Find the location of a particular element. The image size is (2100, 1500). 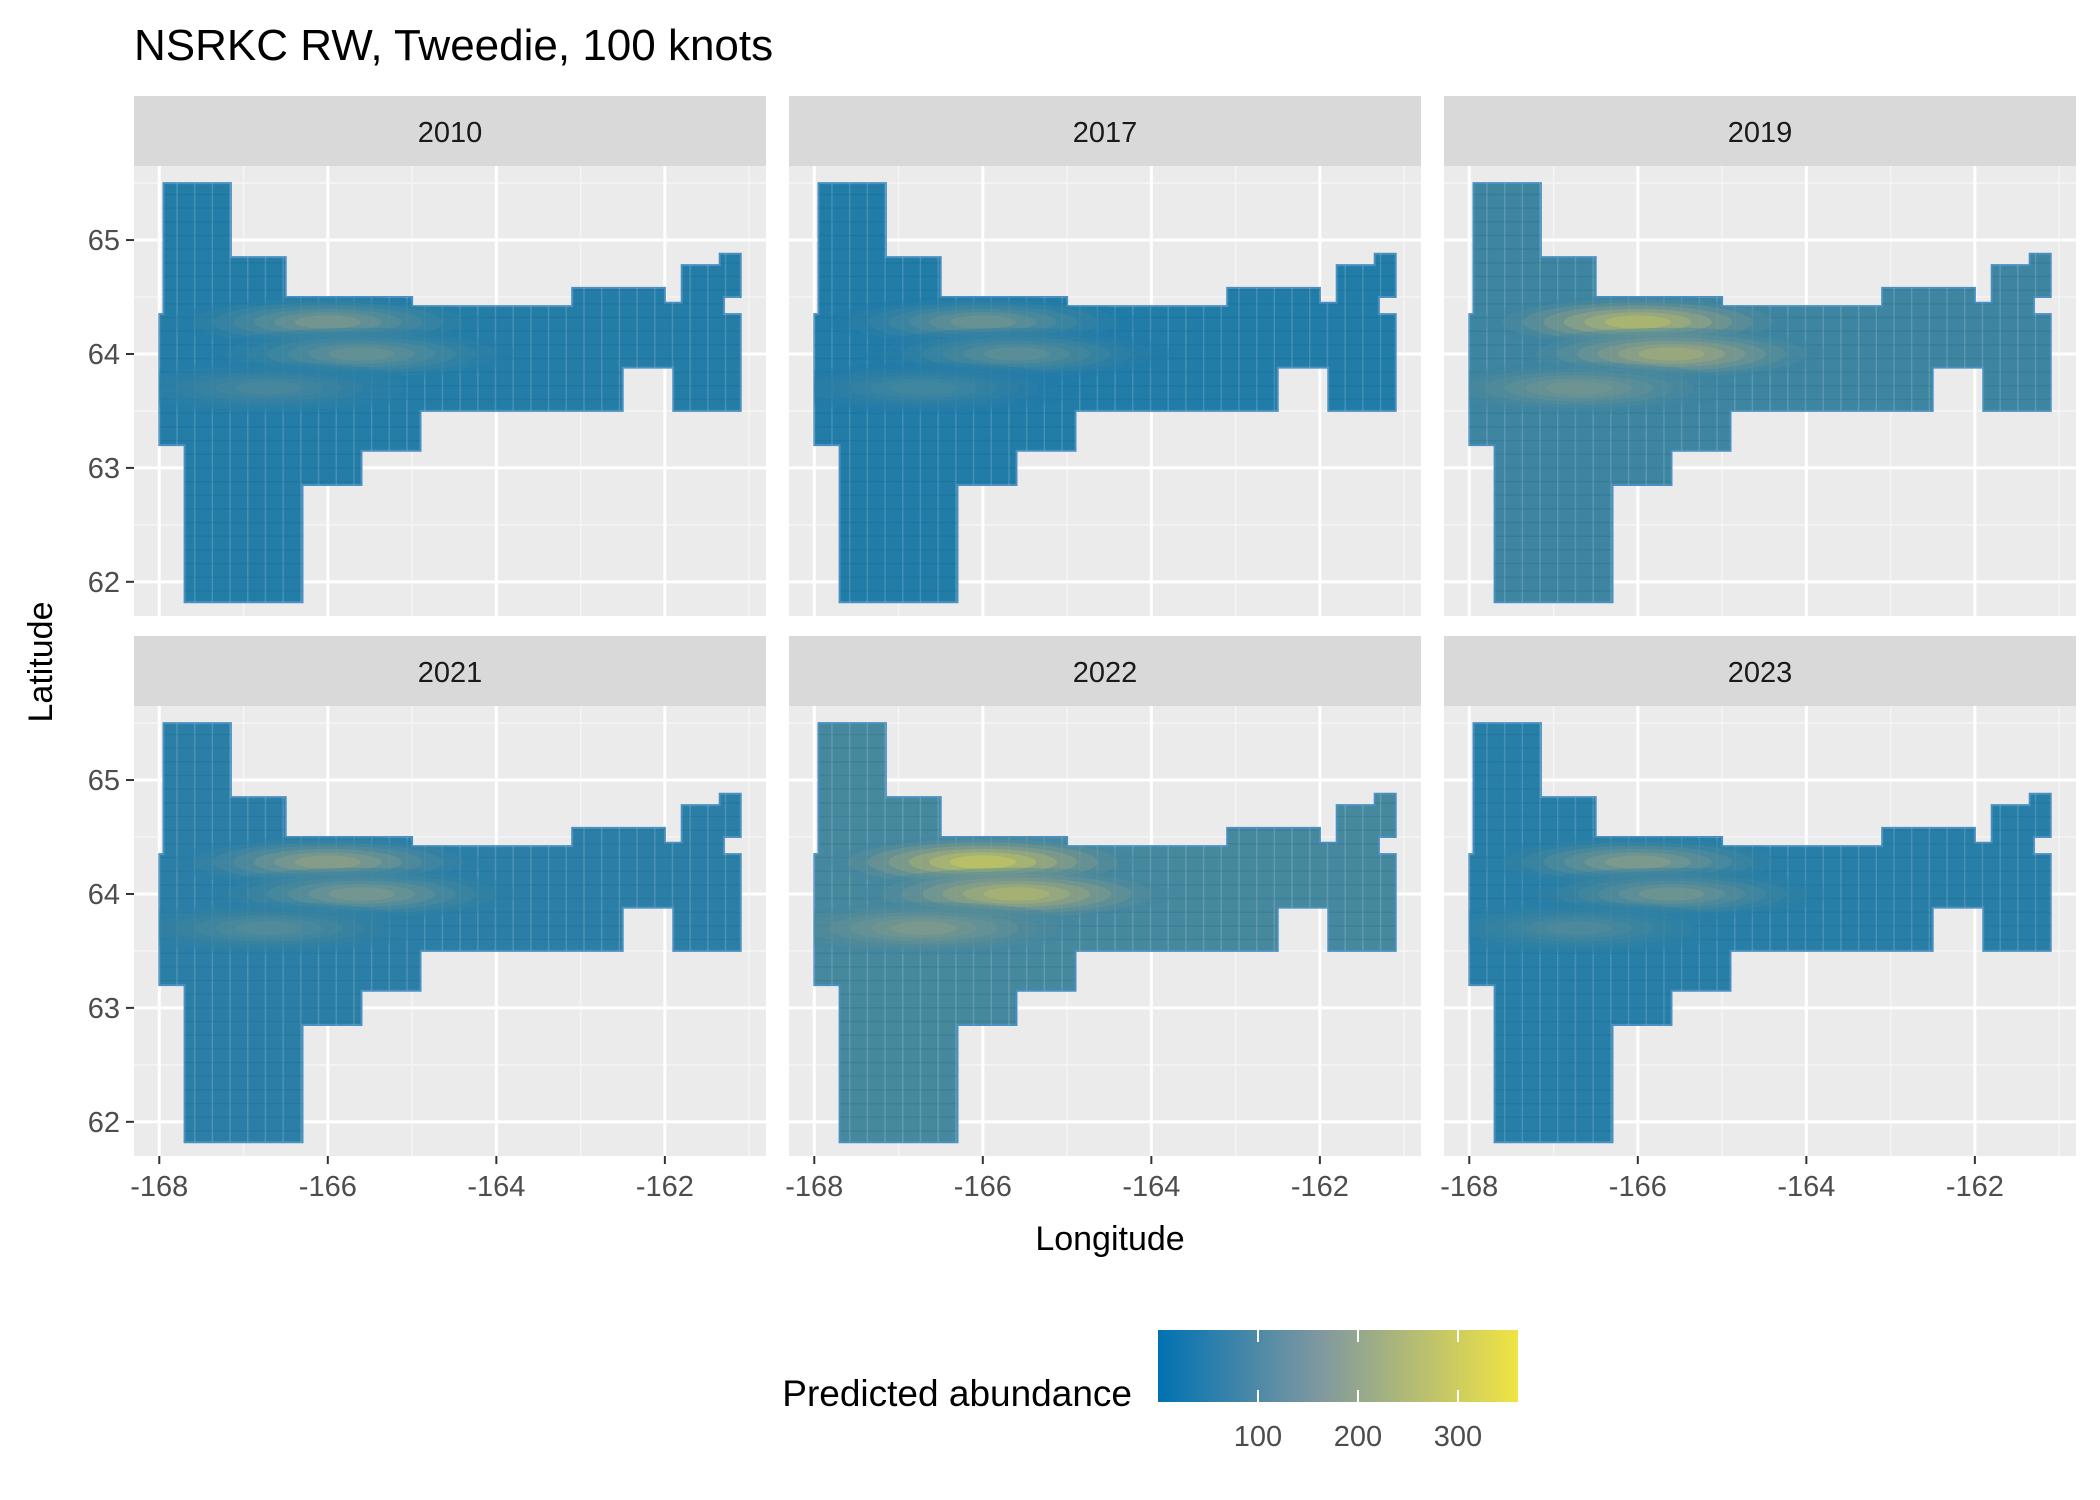

legend-title: Predicted abundance is located at coordinates (957, 1393).